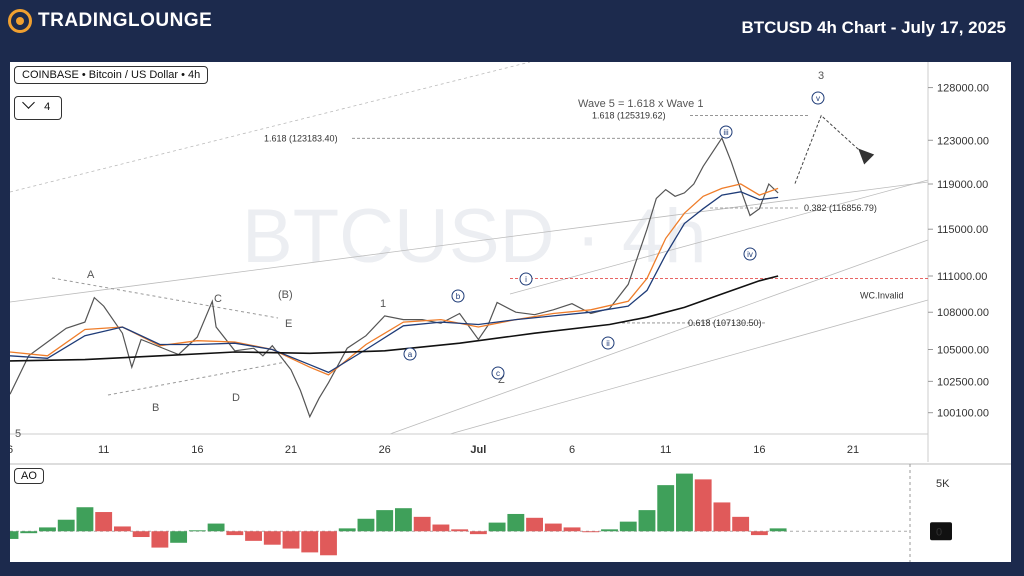  What do you see at coordinates (963, 89) in the screenshot?
I see `price-tick-label: 128000.00` at bounding box center [963, 89].